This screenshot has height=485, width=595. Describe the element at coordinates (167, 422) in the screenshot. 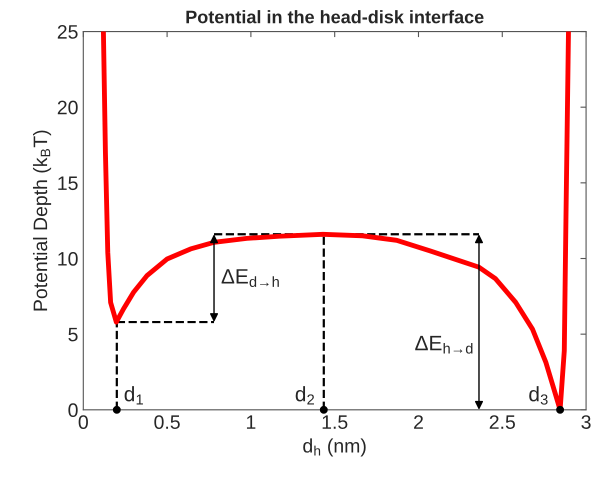

I see `x-tick-label: 0.5` at that location.